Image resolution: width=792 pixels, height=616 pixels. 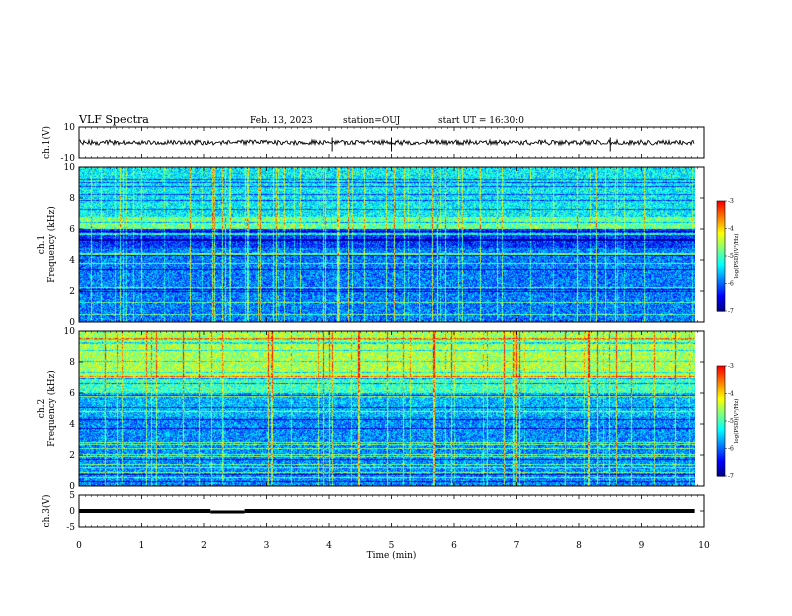 I want to click on y-axis-label: ch.2, so click(x=42, y=408).